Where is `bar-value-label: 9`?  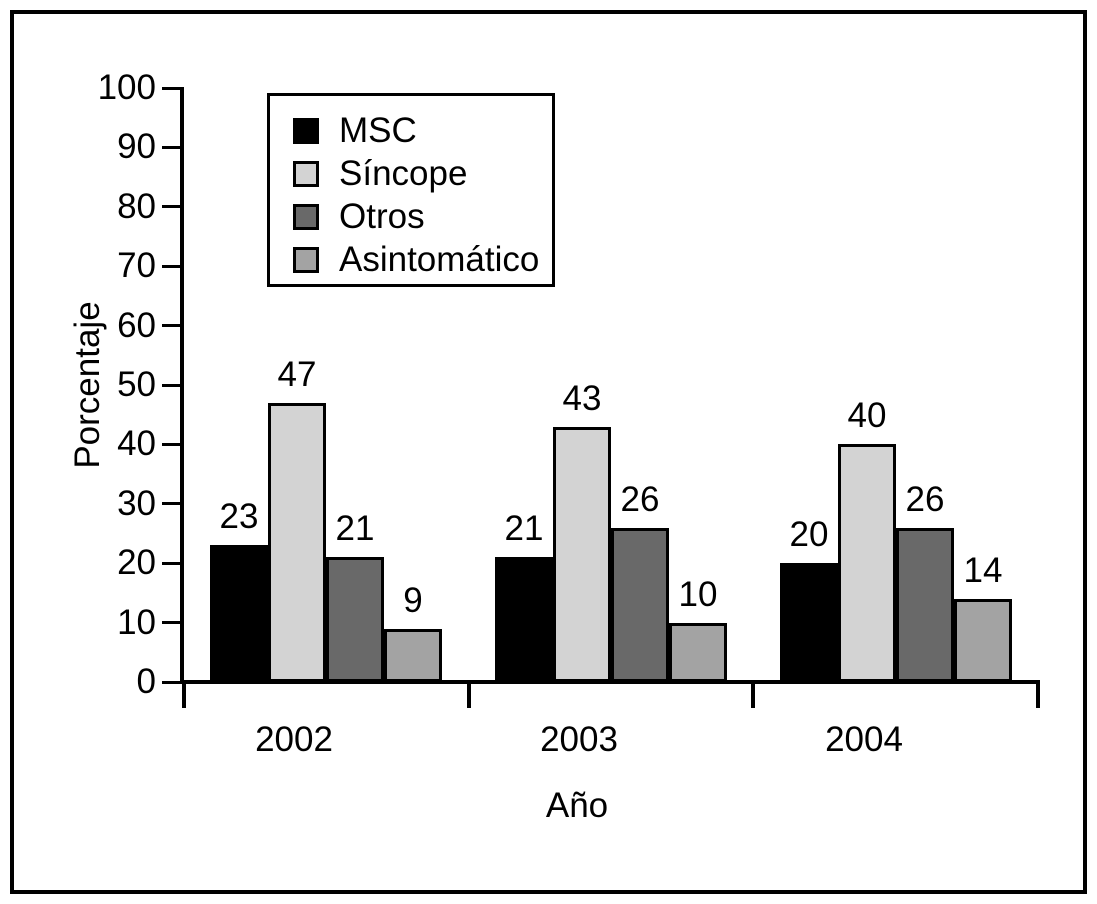
bar-value-label: 9 is located at coordinates (413, 600).